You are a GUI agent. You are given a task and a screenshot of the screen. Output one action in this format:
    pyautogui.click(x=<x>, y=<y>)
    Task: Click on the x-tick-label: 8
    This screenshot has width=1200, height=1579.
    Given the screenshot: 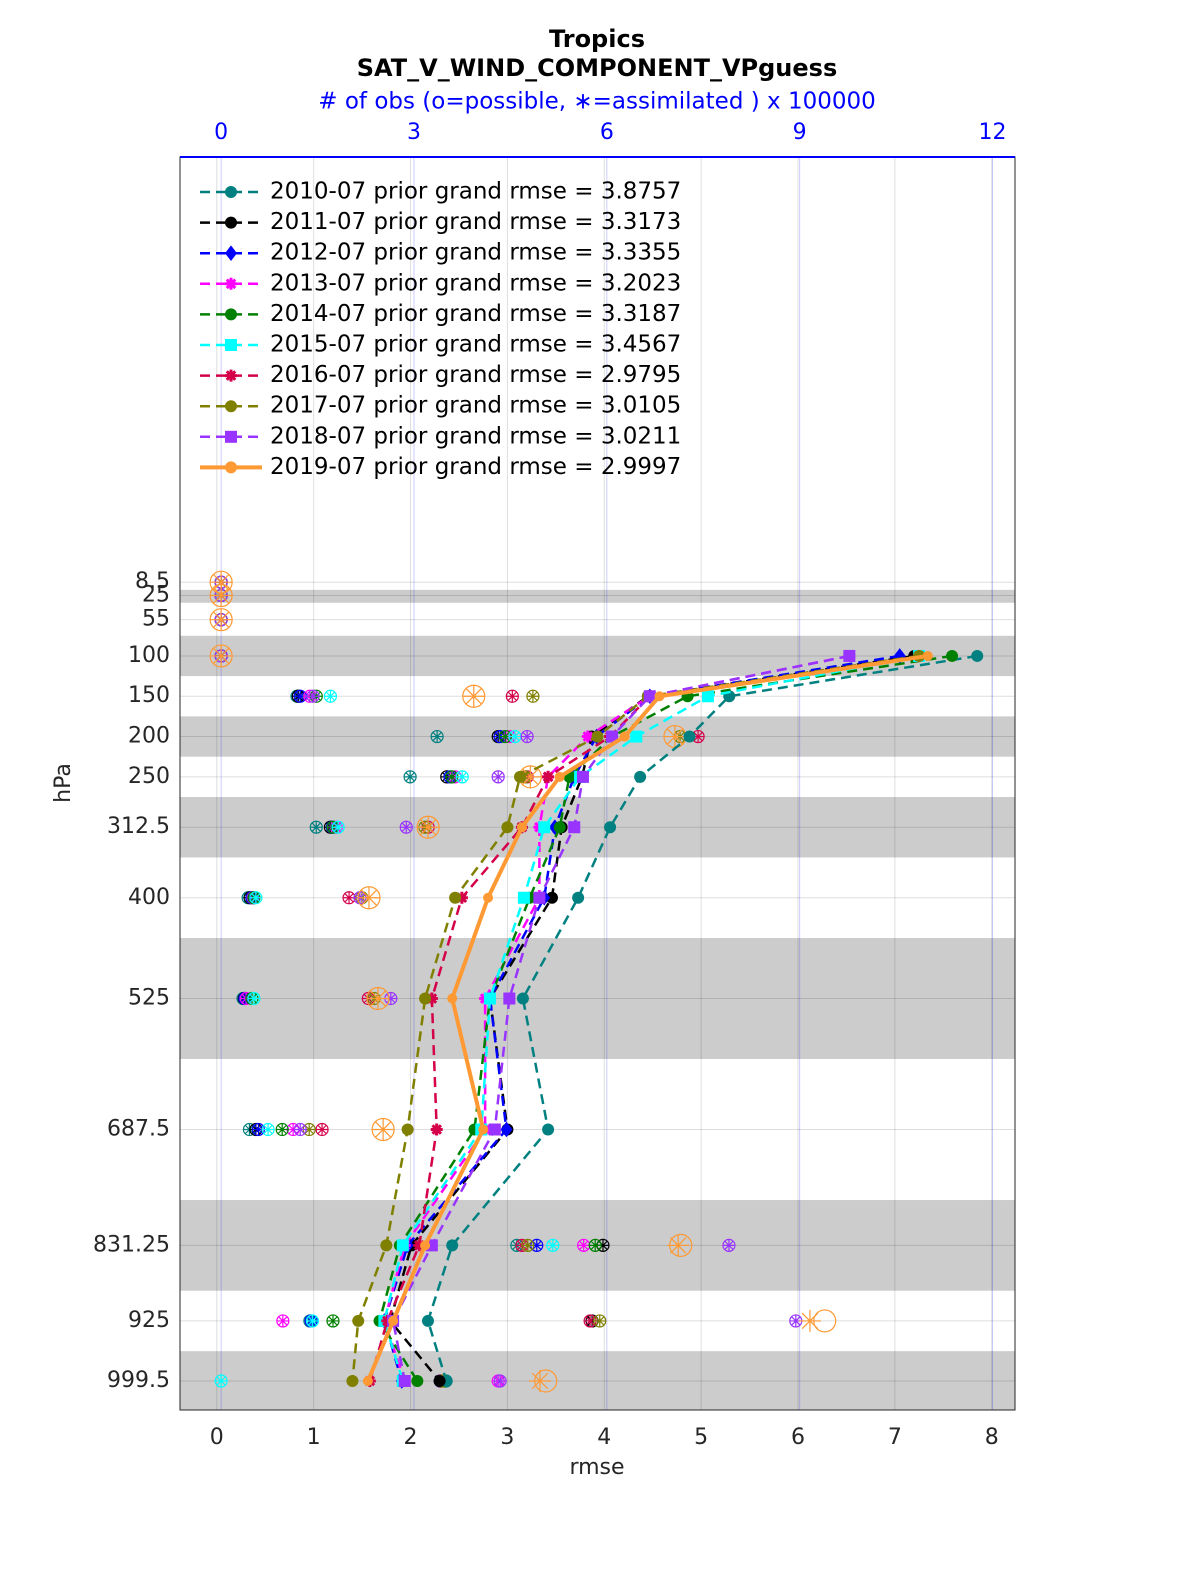 What is the action you would take?
    pyautogui.click(x=992, y=1437)
    